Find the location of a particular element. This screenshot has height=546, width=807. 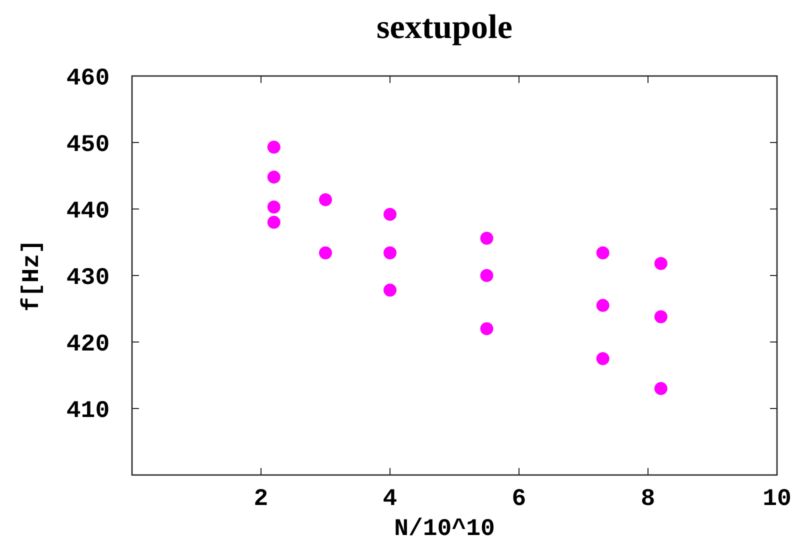

y-tick-label: 430 is located at coordinates (88, 278).